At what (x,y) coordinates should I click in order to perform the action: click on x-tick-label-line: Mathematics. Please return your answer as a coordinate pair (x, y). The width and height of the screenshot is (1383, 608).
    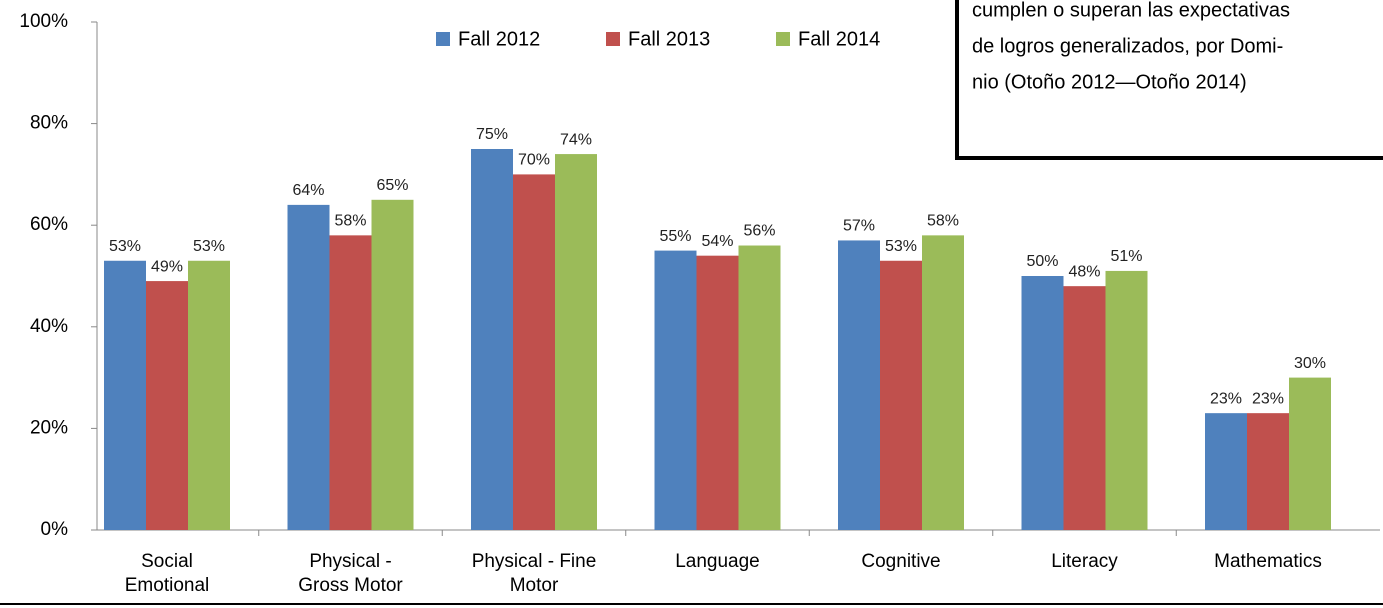
    Looking at the image, I should click on (1268, 561).